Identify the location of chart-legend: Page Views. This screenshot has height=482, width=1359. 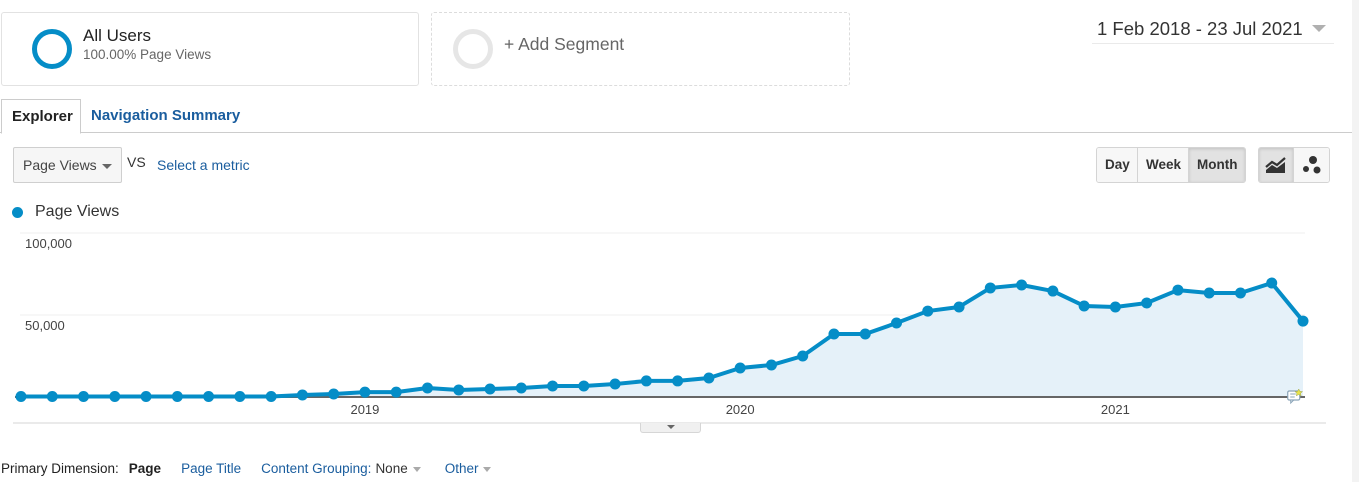
(65, 212).